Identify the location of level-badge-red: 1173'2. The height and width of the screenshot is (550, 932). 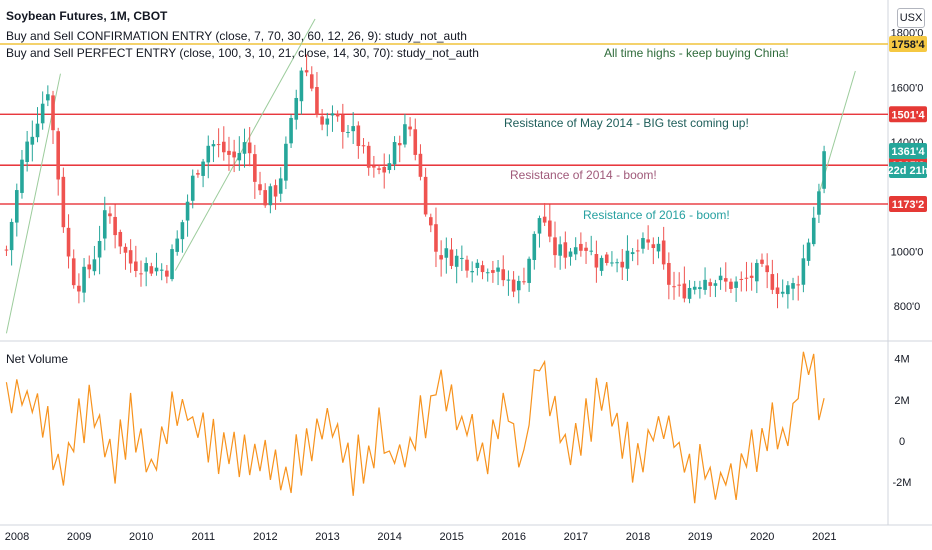
(908, 203).